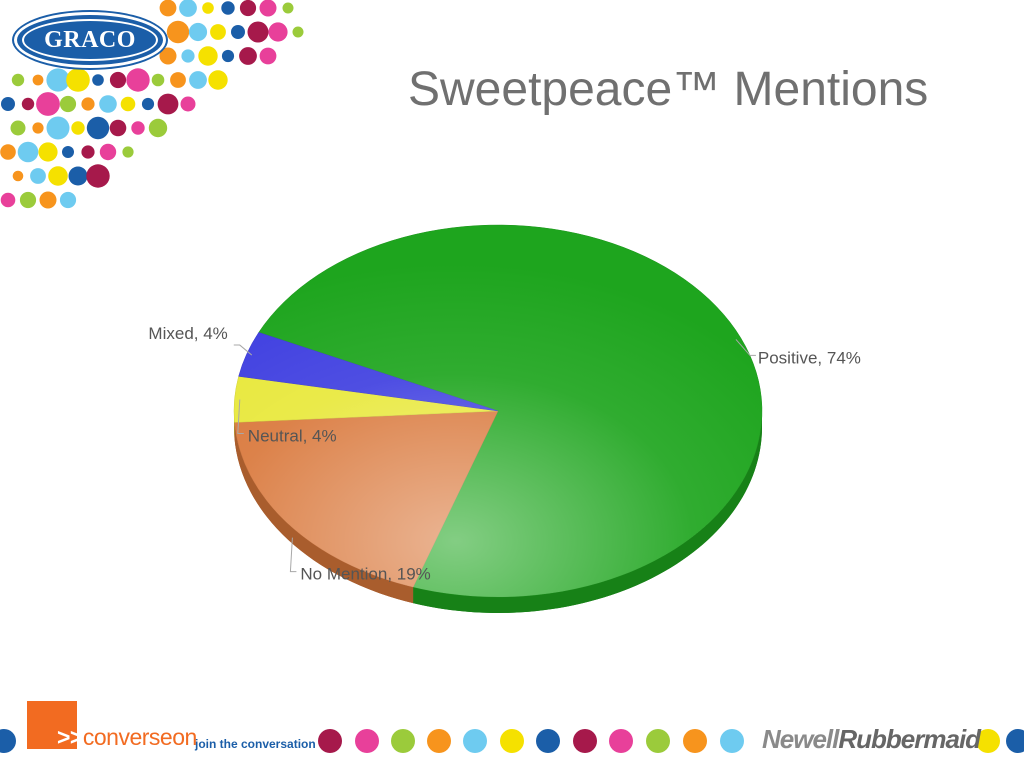 The width and height of the screenshot is (1024, 768). Describe the element at coordinates (909, 739) in the screenshot. I see `rubbermaid-logo-text: Rubbermaid` at that location.